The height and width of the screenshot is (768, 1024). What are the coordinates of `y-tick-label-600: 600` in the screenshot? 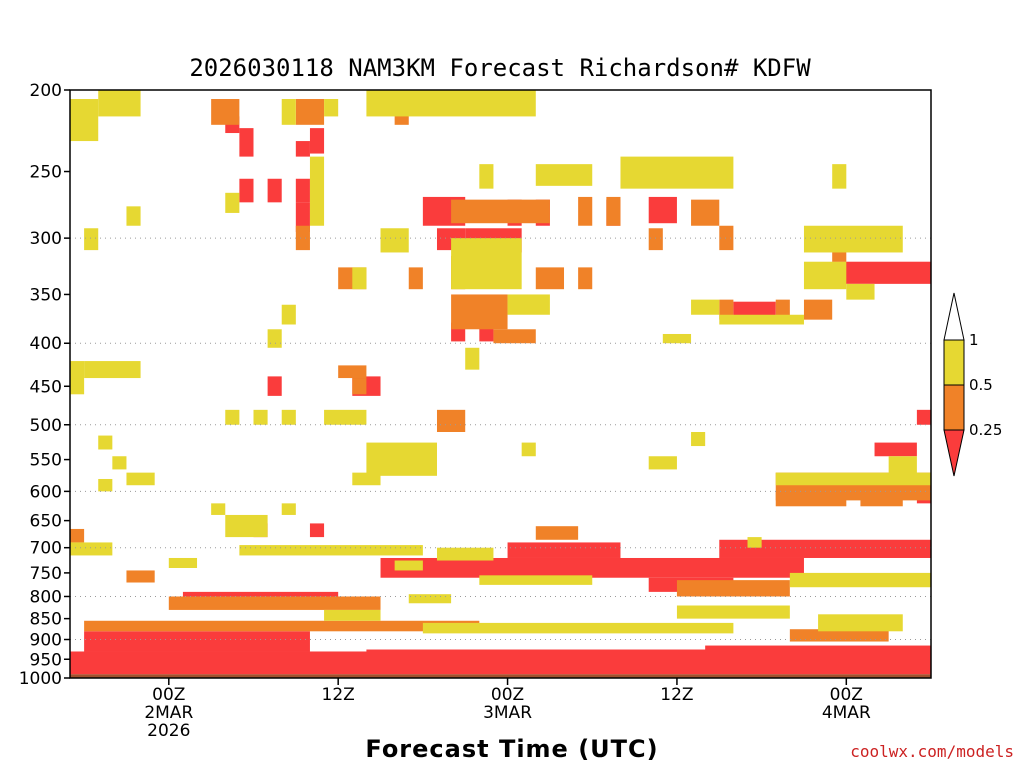 It's located at (46, 492).